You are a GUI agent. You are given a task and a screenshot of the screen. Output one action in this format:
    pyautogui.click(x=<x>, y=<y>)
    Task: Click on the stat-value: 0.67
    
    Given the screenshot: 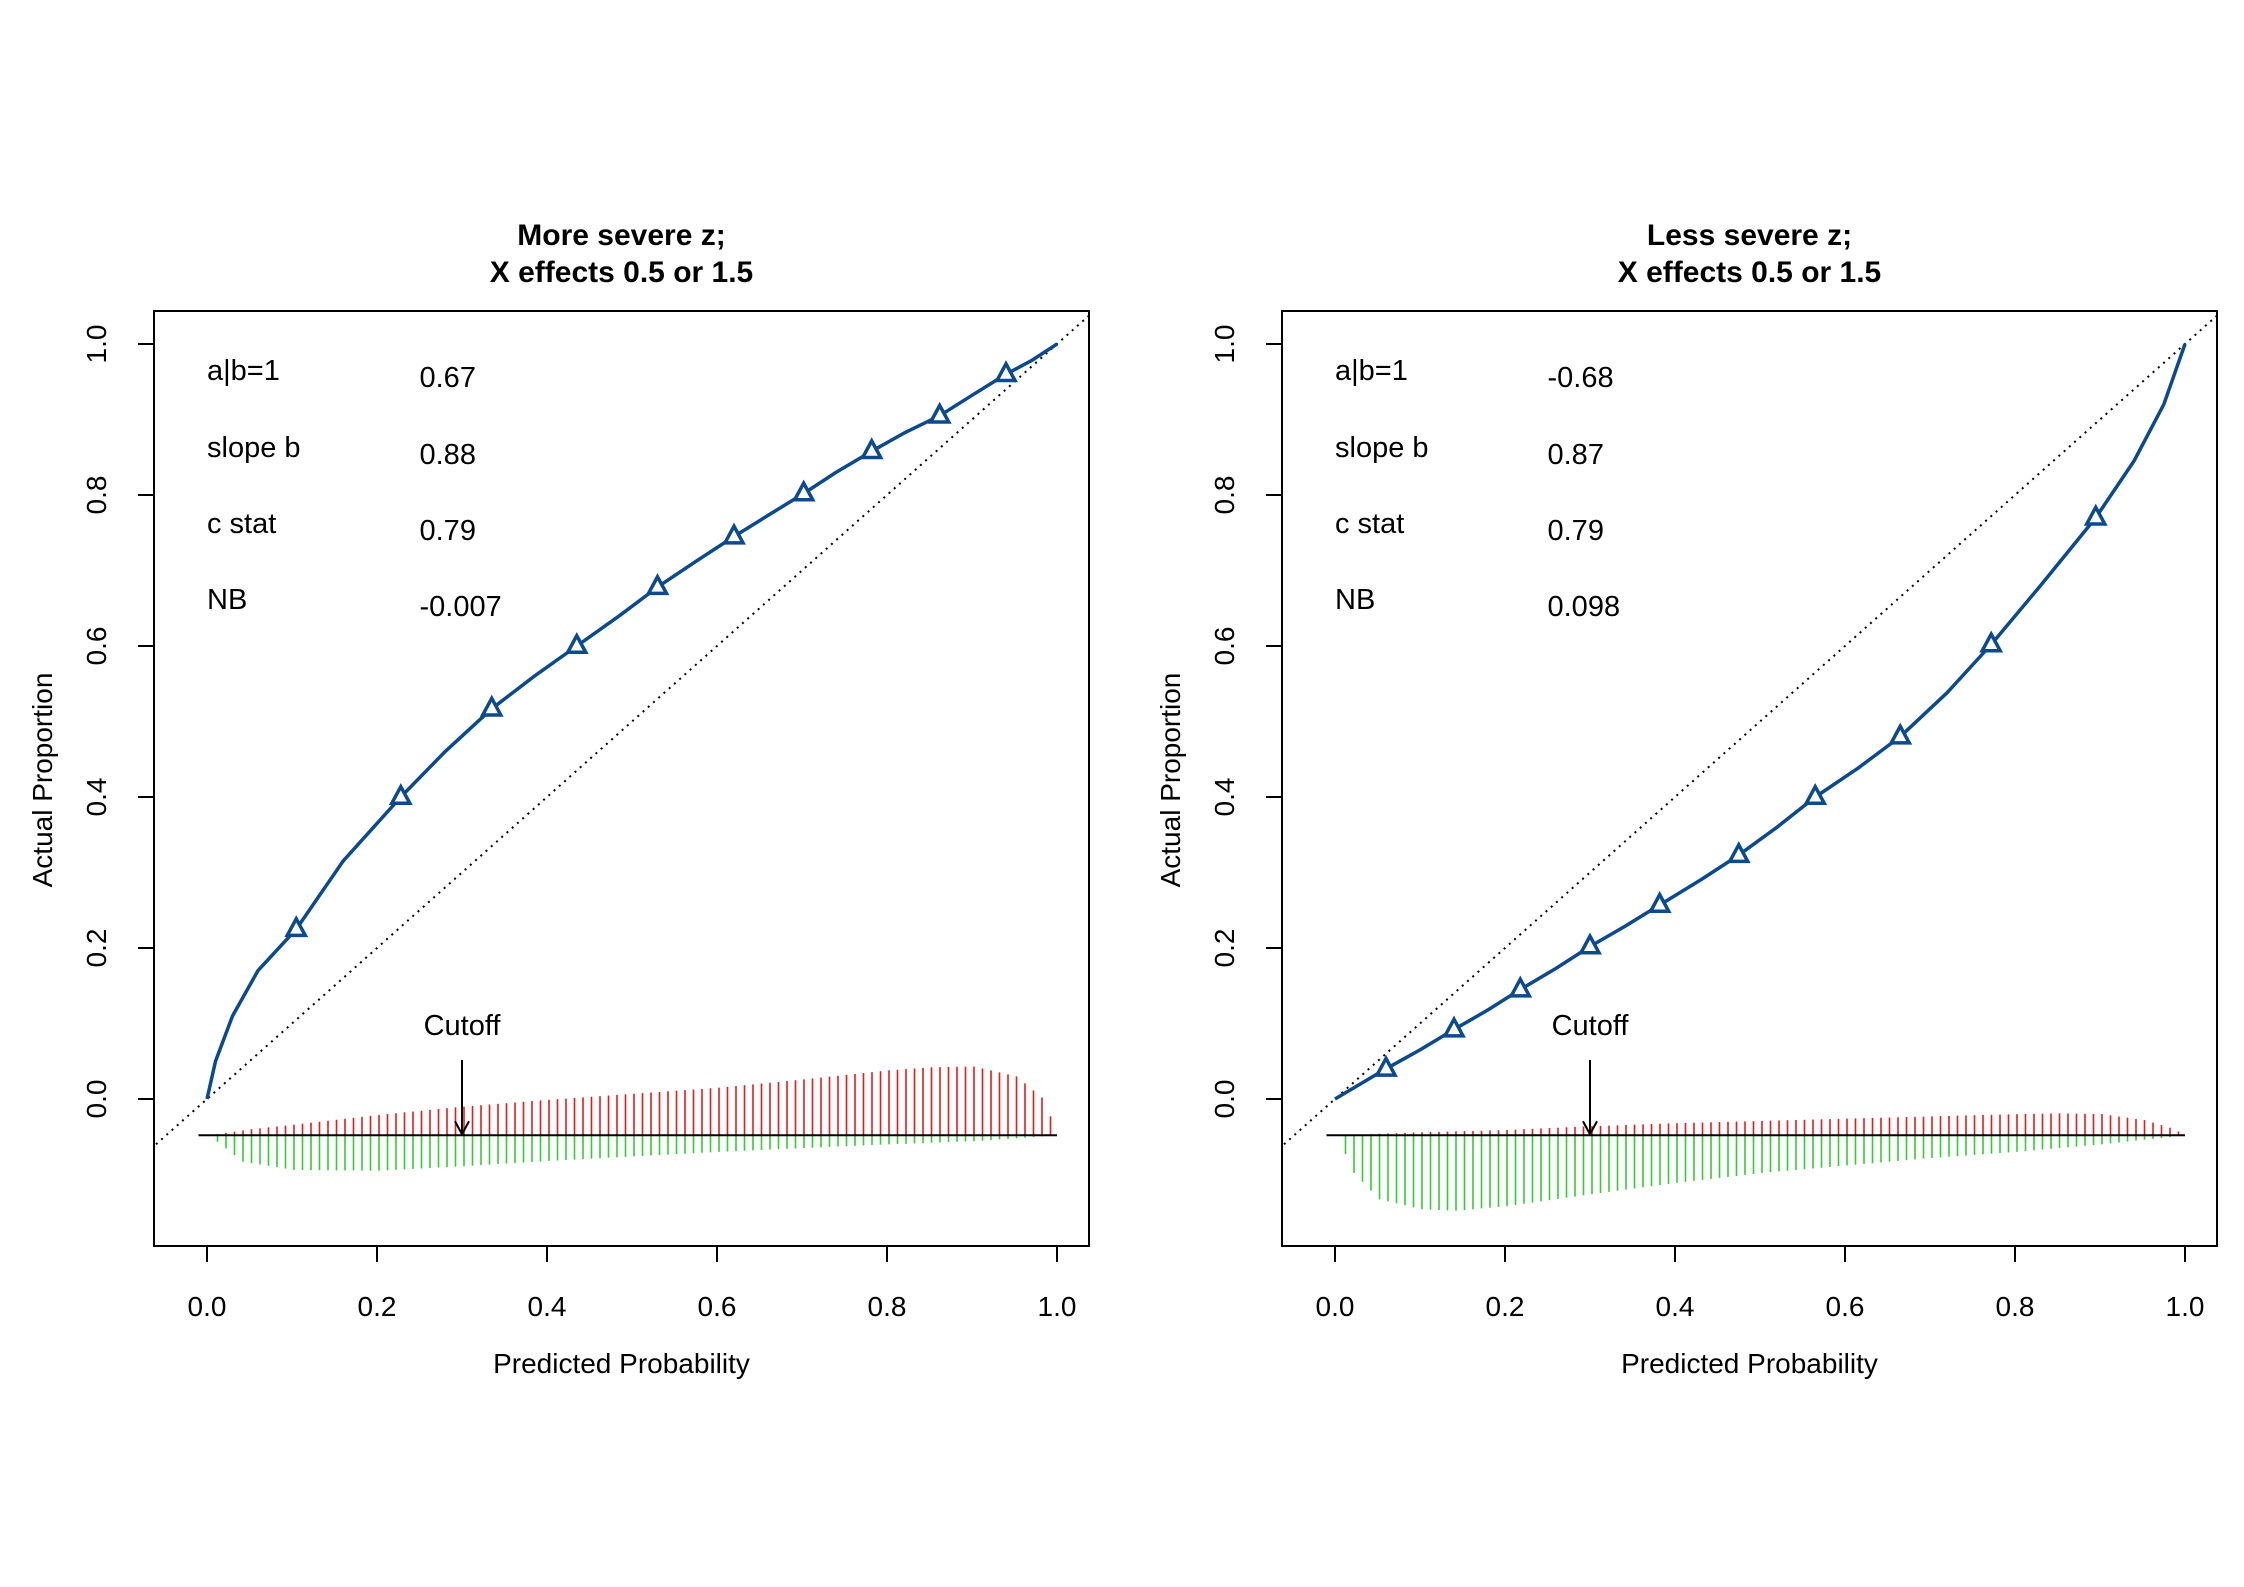 What is the action you would take?
    pyautogui.click(x=448, y=378)
    